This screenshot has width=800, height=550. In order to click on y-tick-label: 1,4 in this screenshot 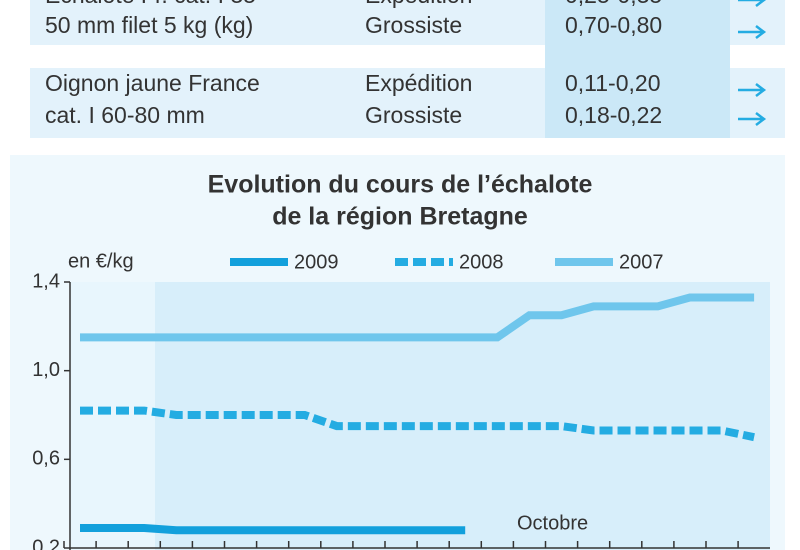, I will do `click(46, 281)`.